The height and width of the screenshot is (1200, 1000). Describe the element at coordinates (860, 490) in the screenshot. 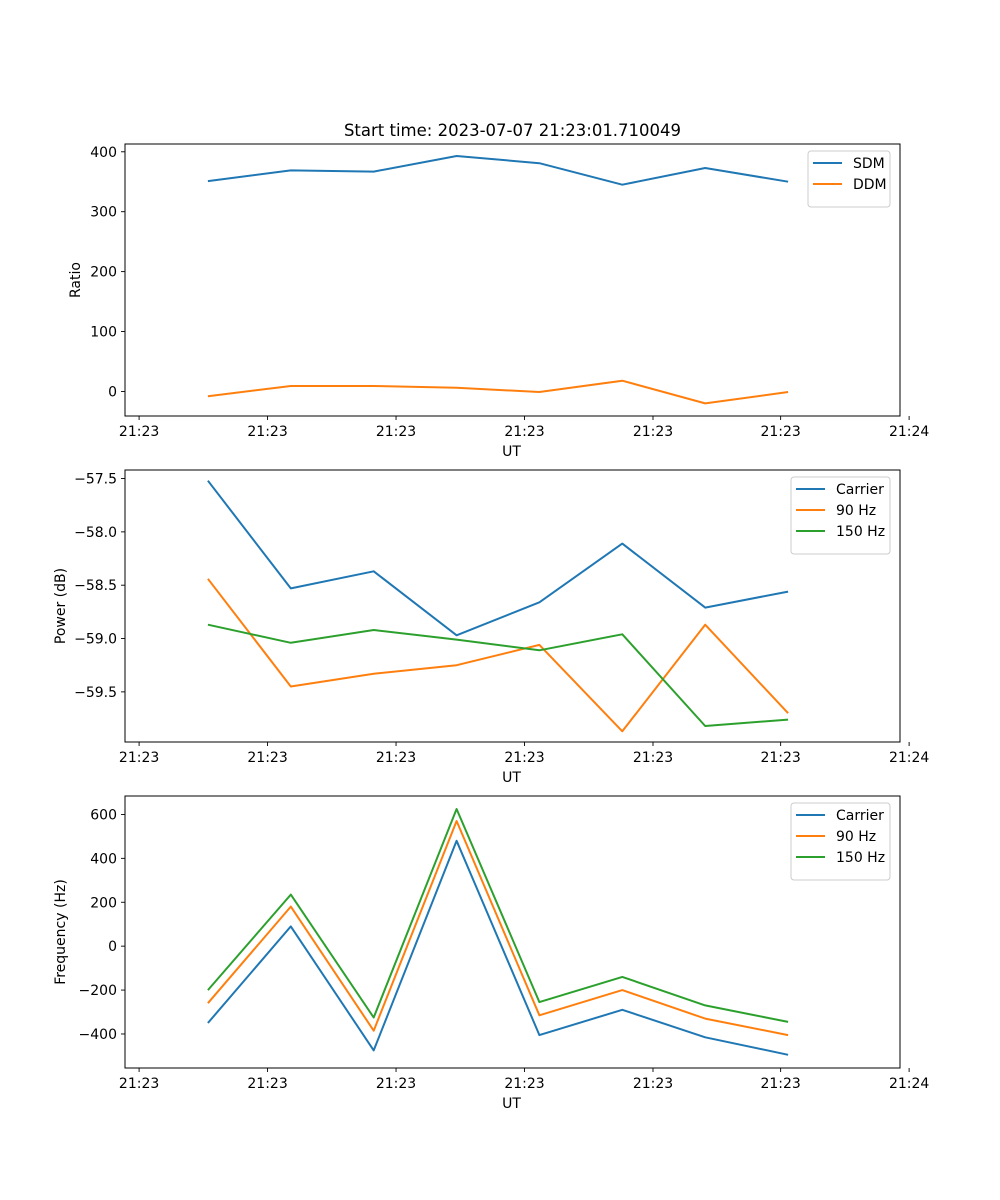

I see `power-legend-label-carrier: Carrier` at that location.